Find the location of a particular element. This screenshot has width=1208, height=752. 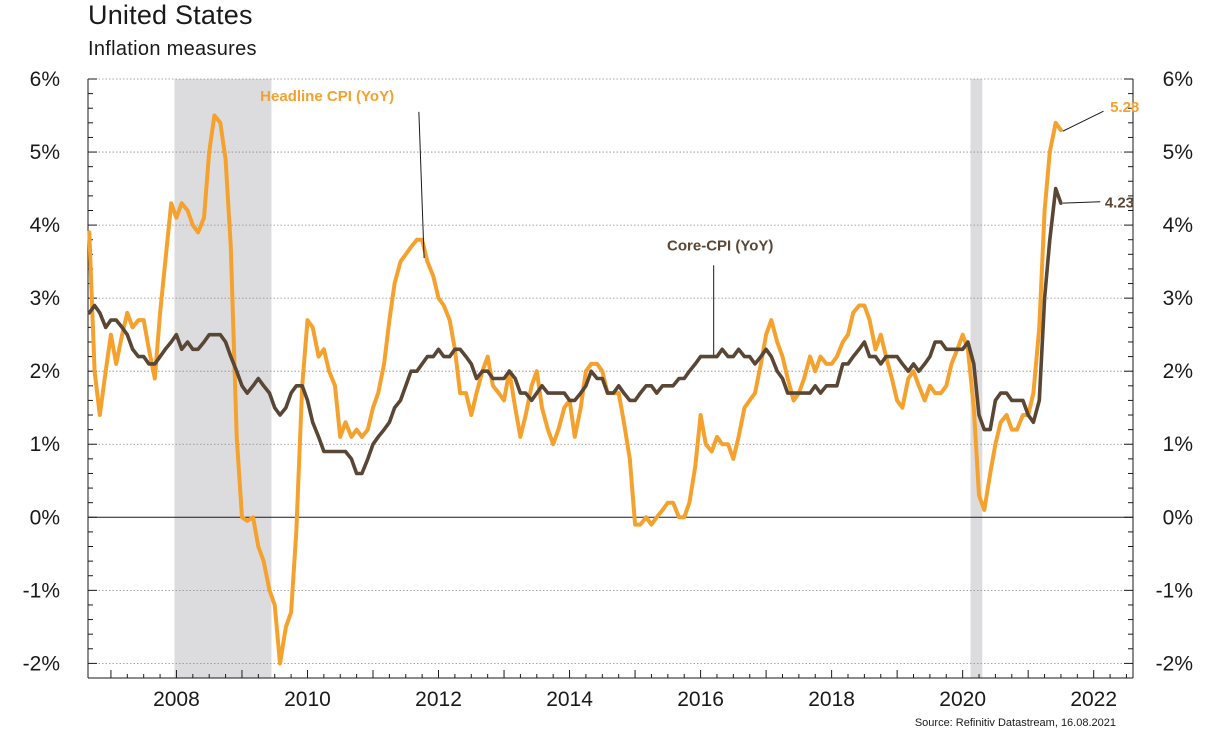

y-tick-label-right: 3% is located at coordinates (1178, 298).